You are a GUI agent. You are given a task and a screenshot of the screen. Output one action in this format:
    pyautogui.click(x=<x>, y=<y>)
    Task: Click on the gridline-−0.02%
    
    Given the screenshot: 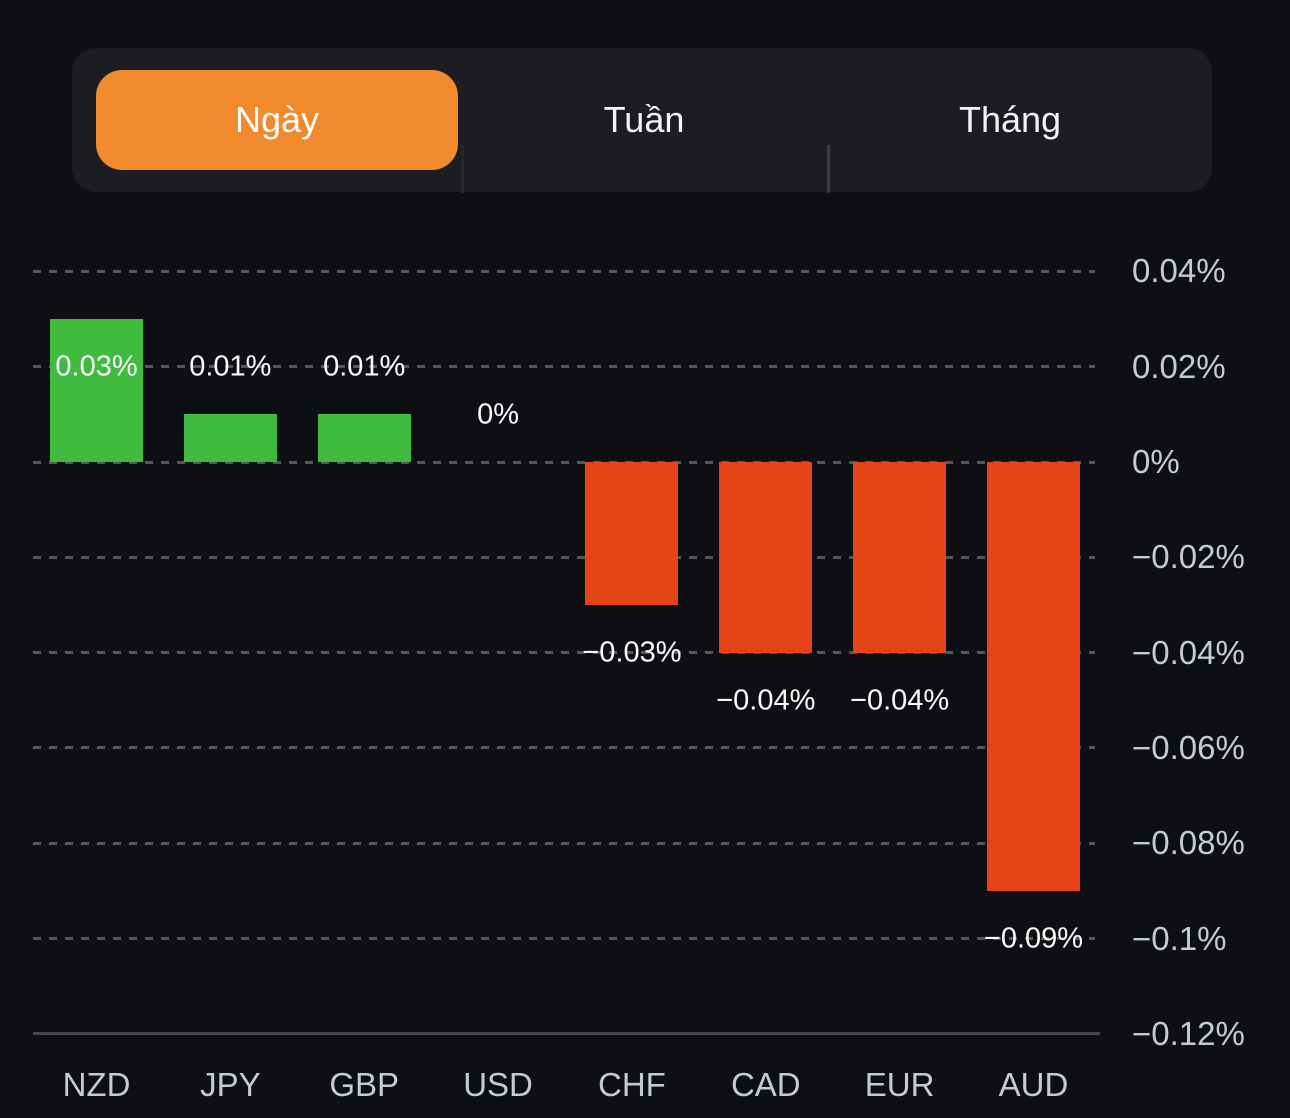 What is the action you would take?
    pyautogui.click(x=564, y=557)
    